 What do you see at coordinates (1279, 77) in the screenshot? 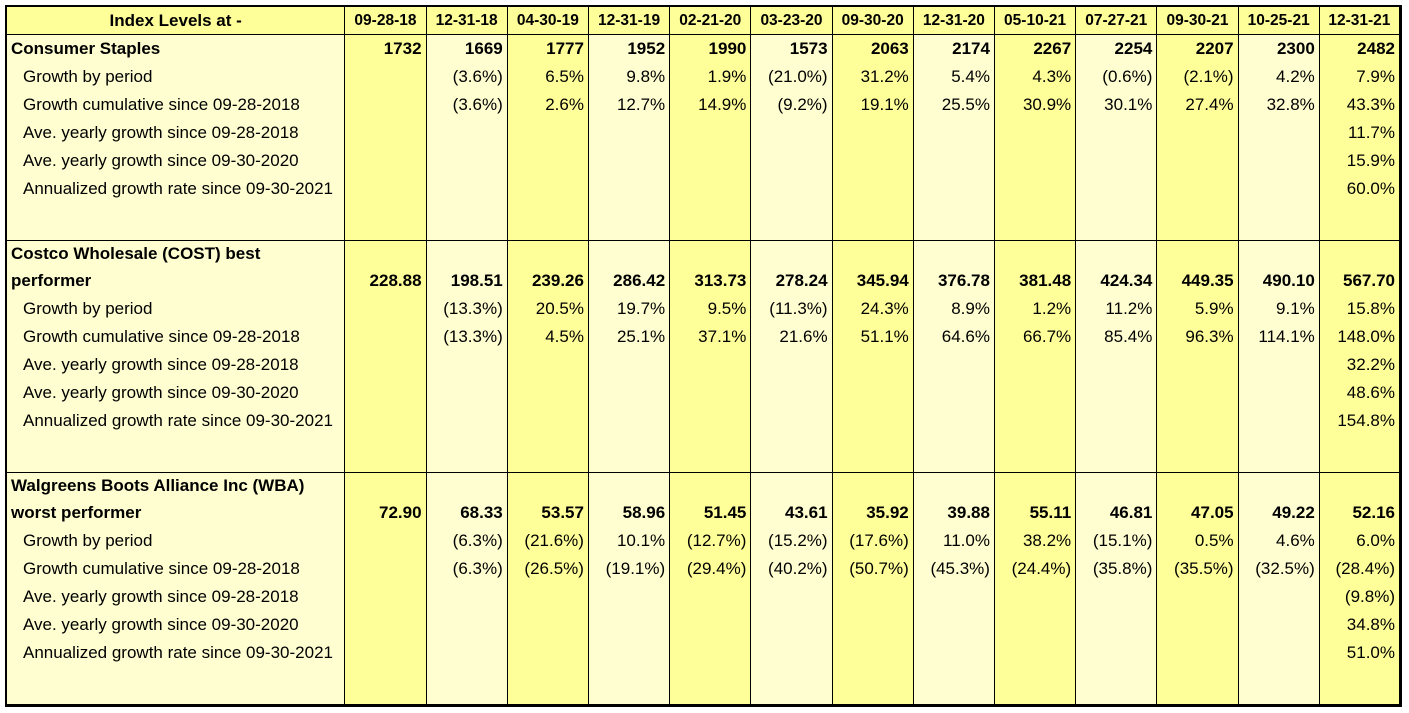
I see `value-cell: 4.2%` at bounding box center [1279, 77].